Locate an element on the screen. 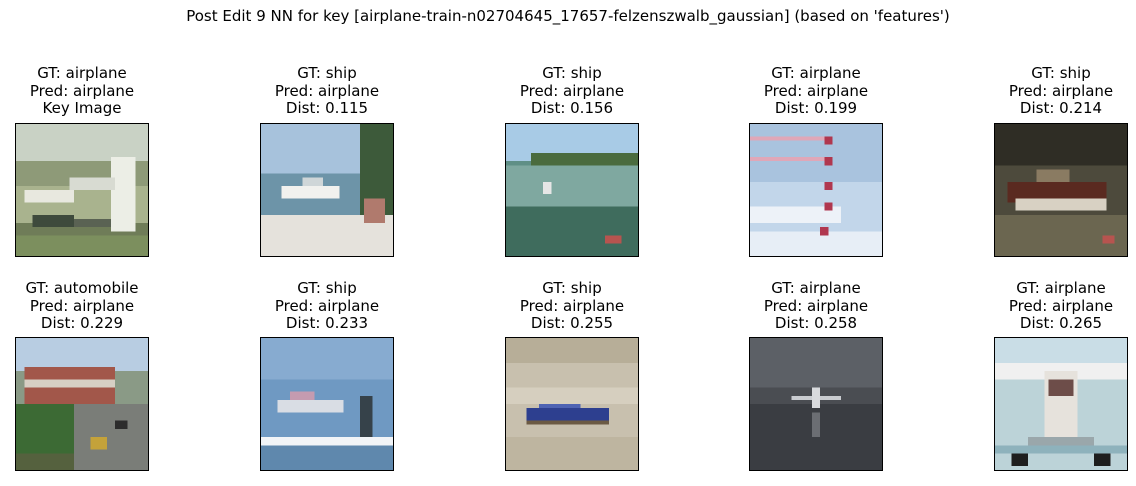 The height and width of the screenshot is (486, 1136). distance-label: Dist: 0.255 is located at coordinates (572, 323).